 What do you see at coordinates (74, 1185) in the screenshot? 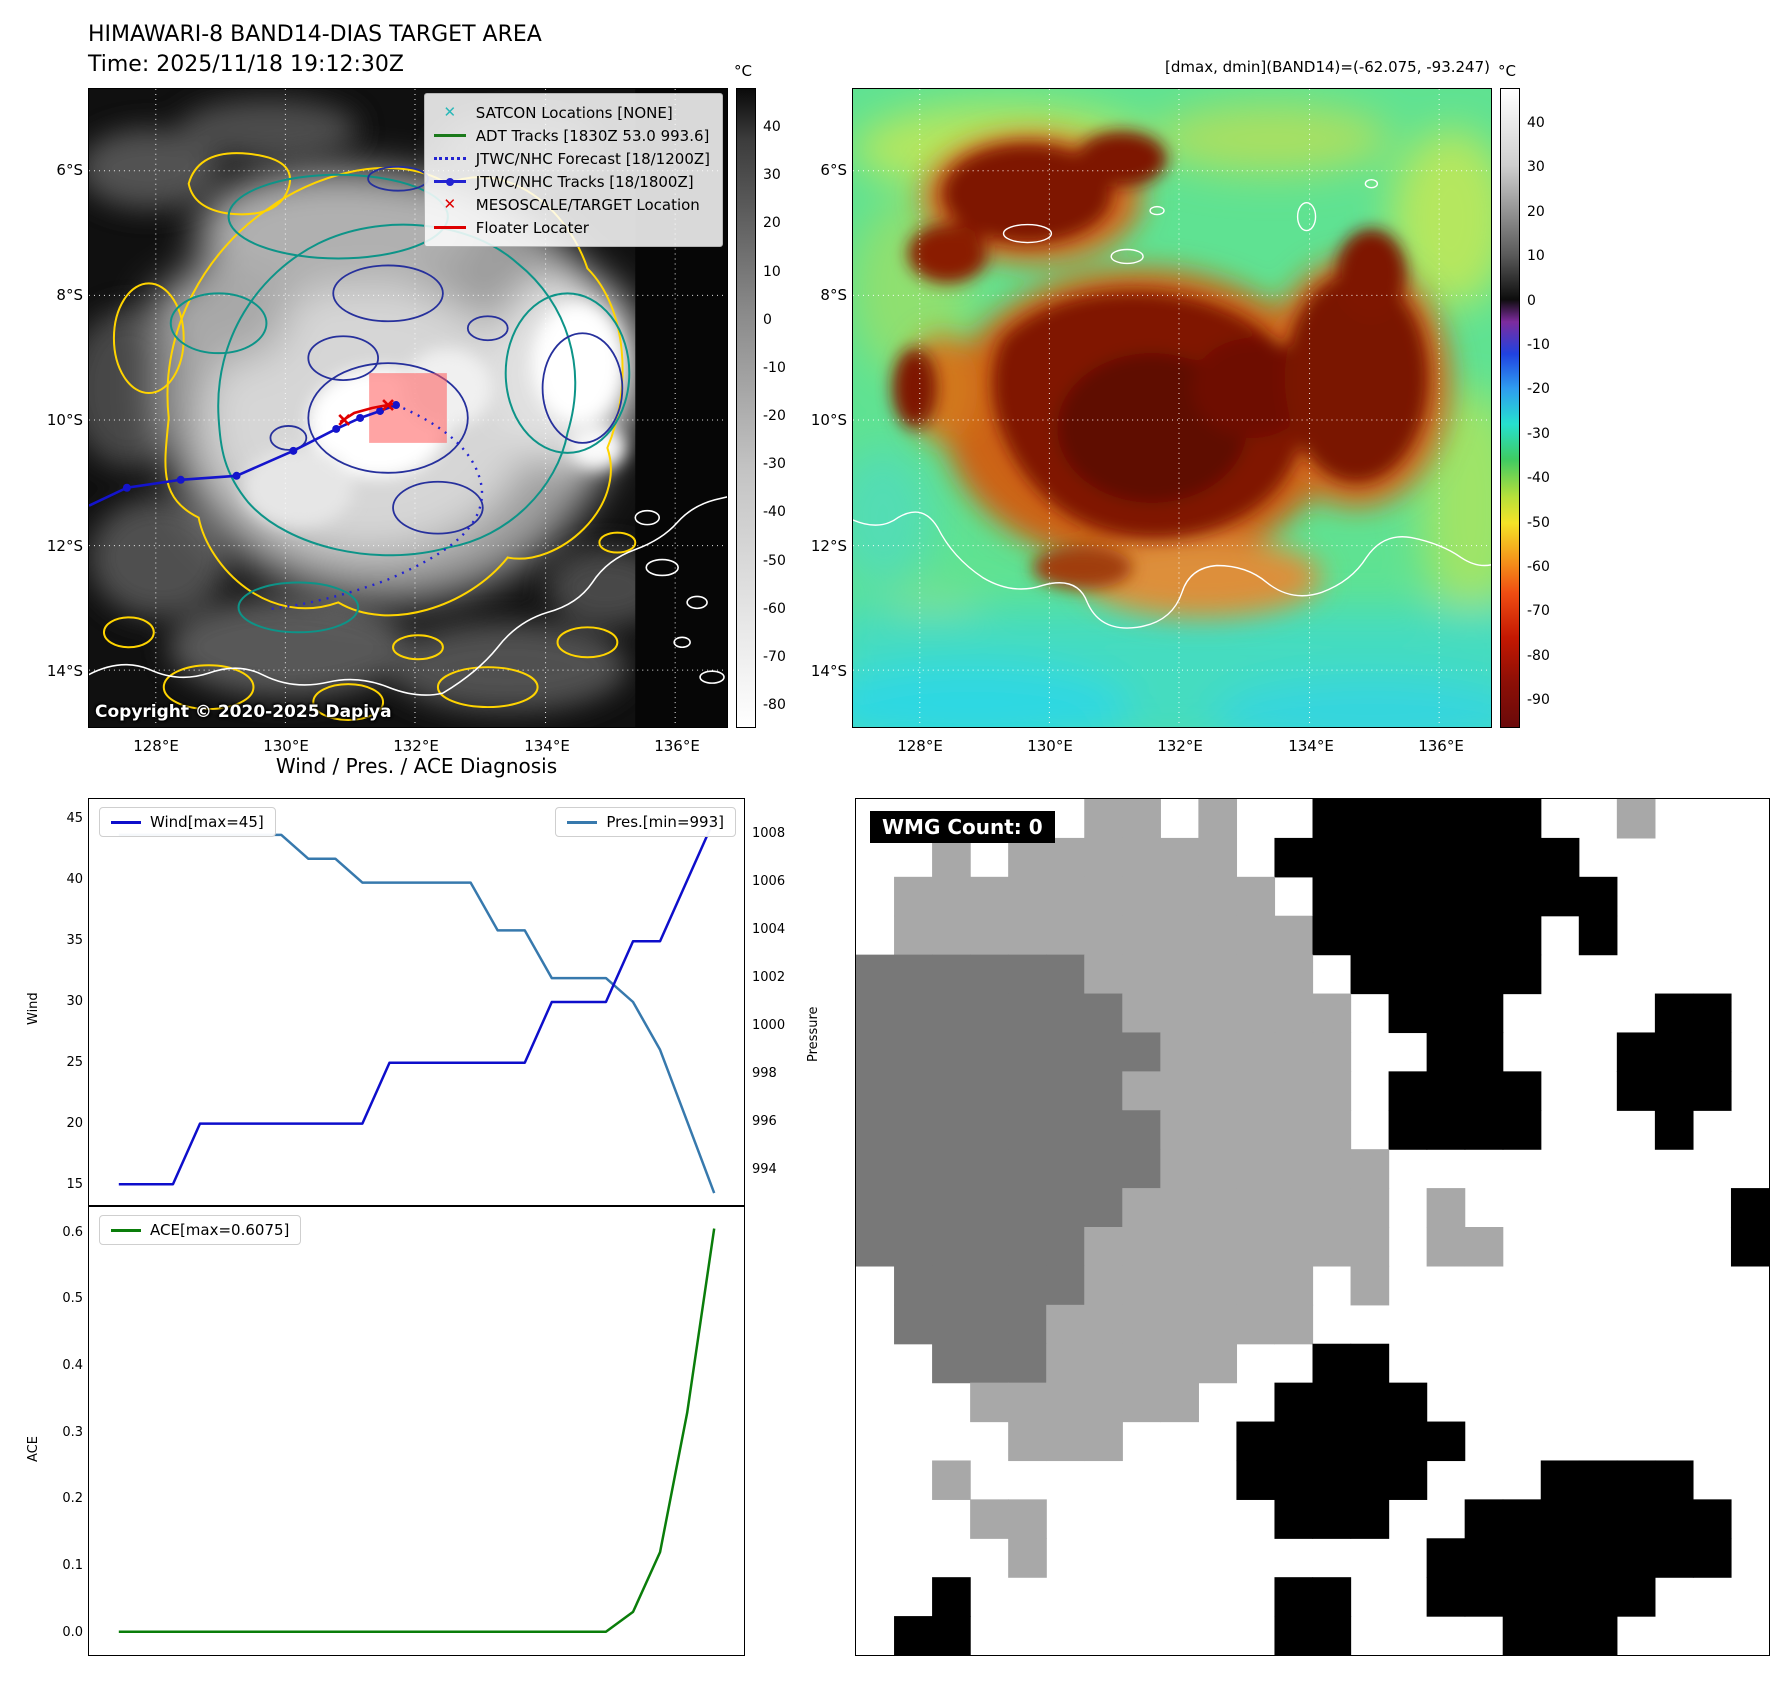
I see `wind-tick-label: 15` at bounding box center [74, 1185].